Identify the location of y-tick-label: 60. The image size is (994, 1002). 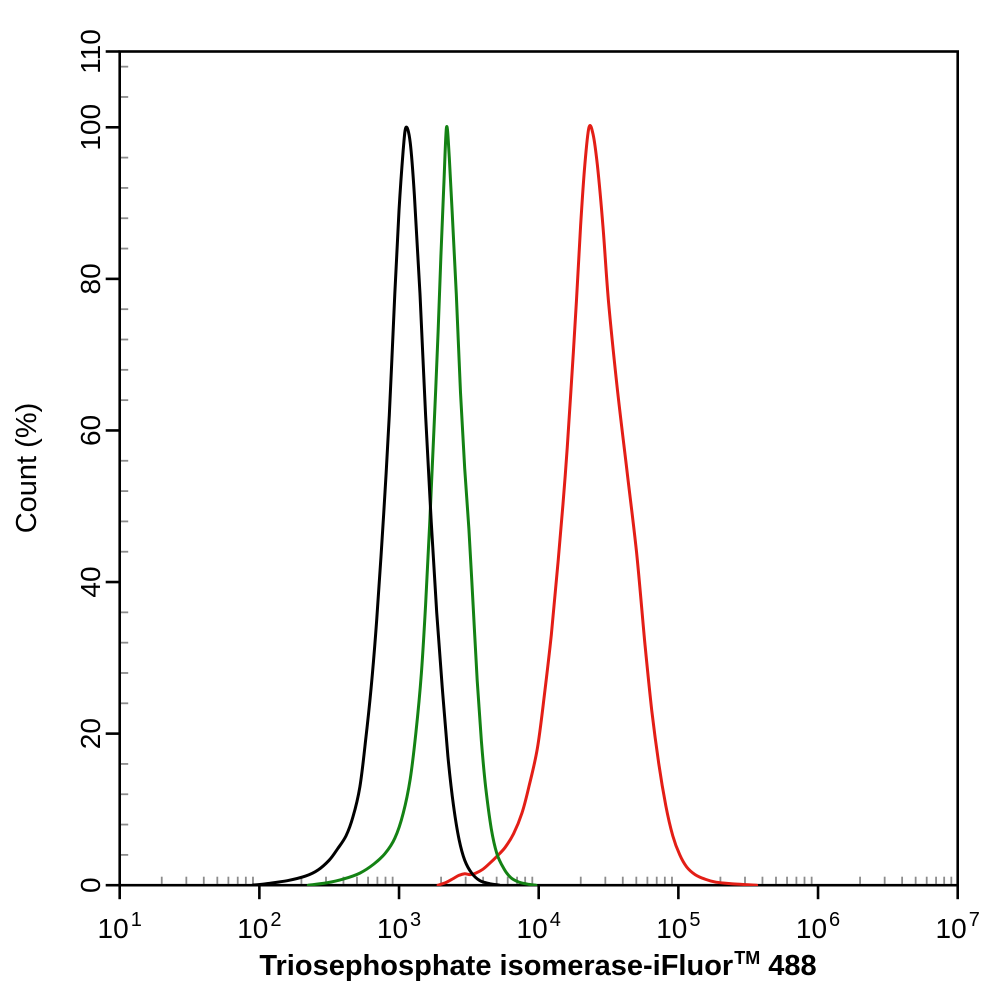
(90, 430).